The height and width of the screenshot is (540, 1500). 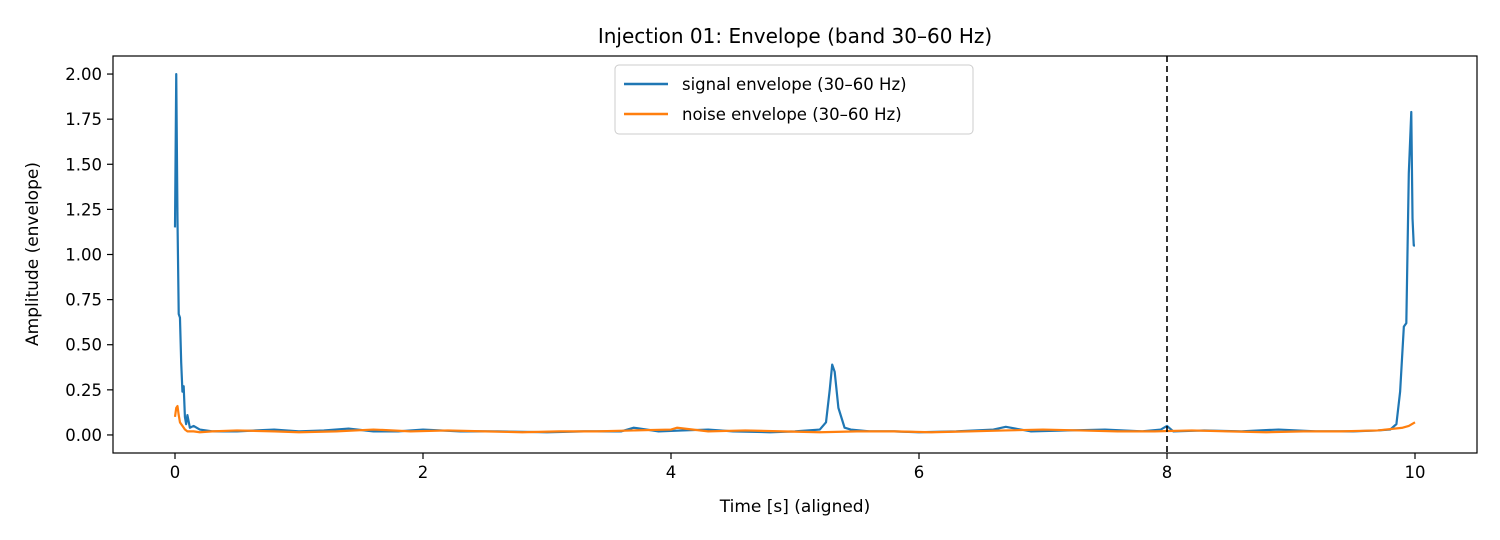 What do you see at coordinates (83, 164) in the screenshot?
I see `y-tick-label: 1.50` at bounding box center [83, 164].